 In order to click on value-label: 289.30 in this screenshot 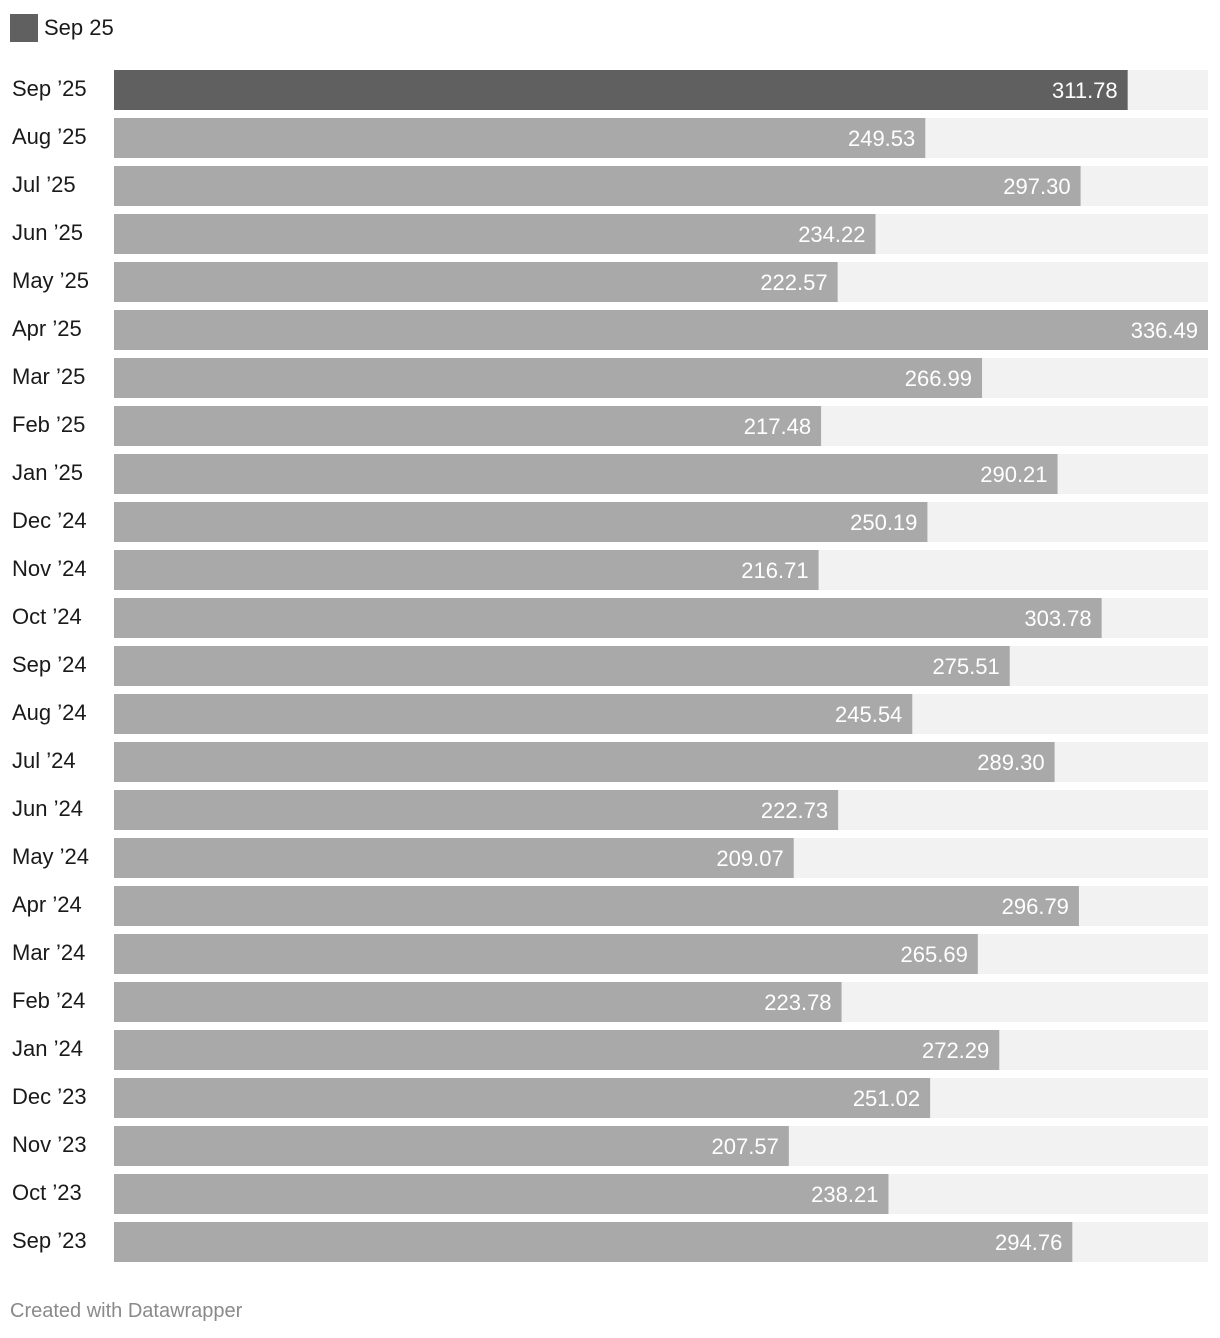, I will do `click(1010, 762)`.